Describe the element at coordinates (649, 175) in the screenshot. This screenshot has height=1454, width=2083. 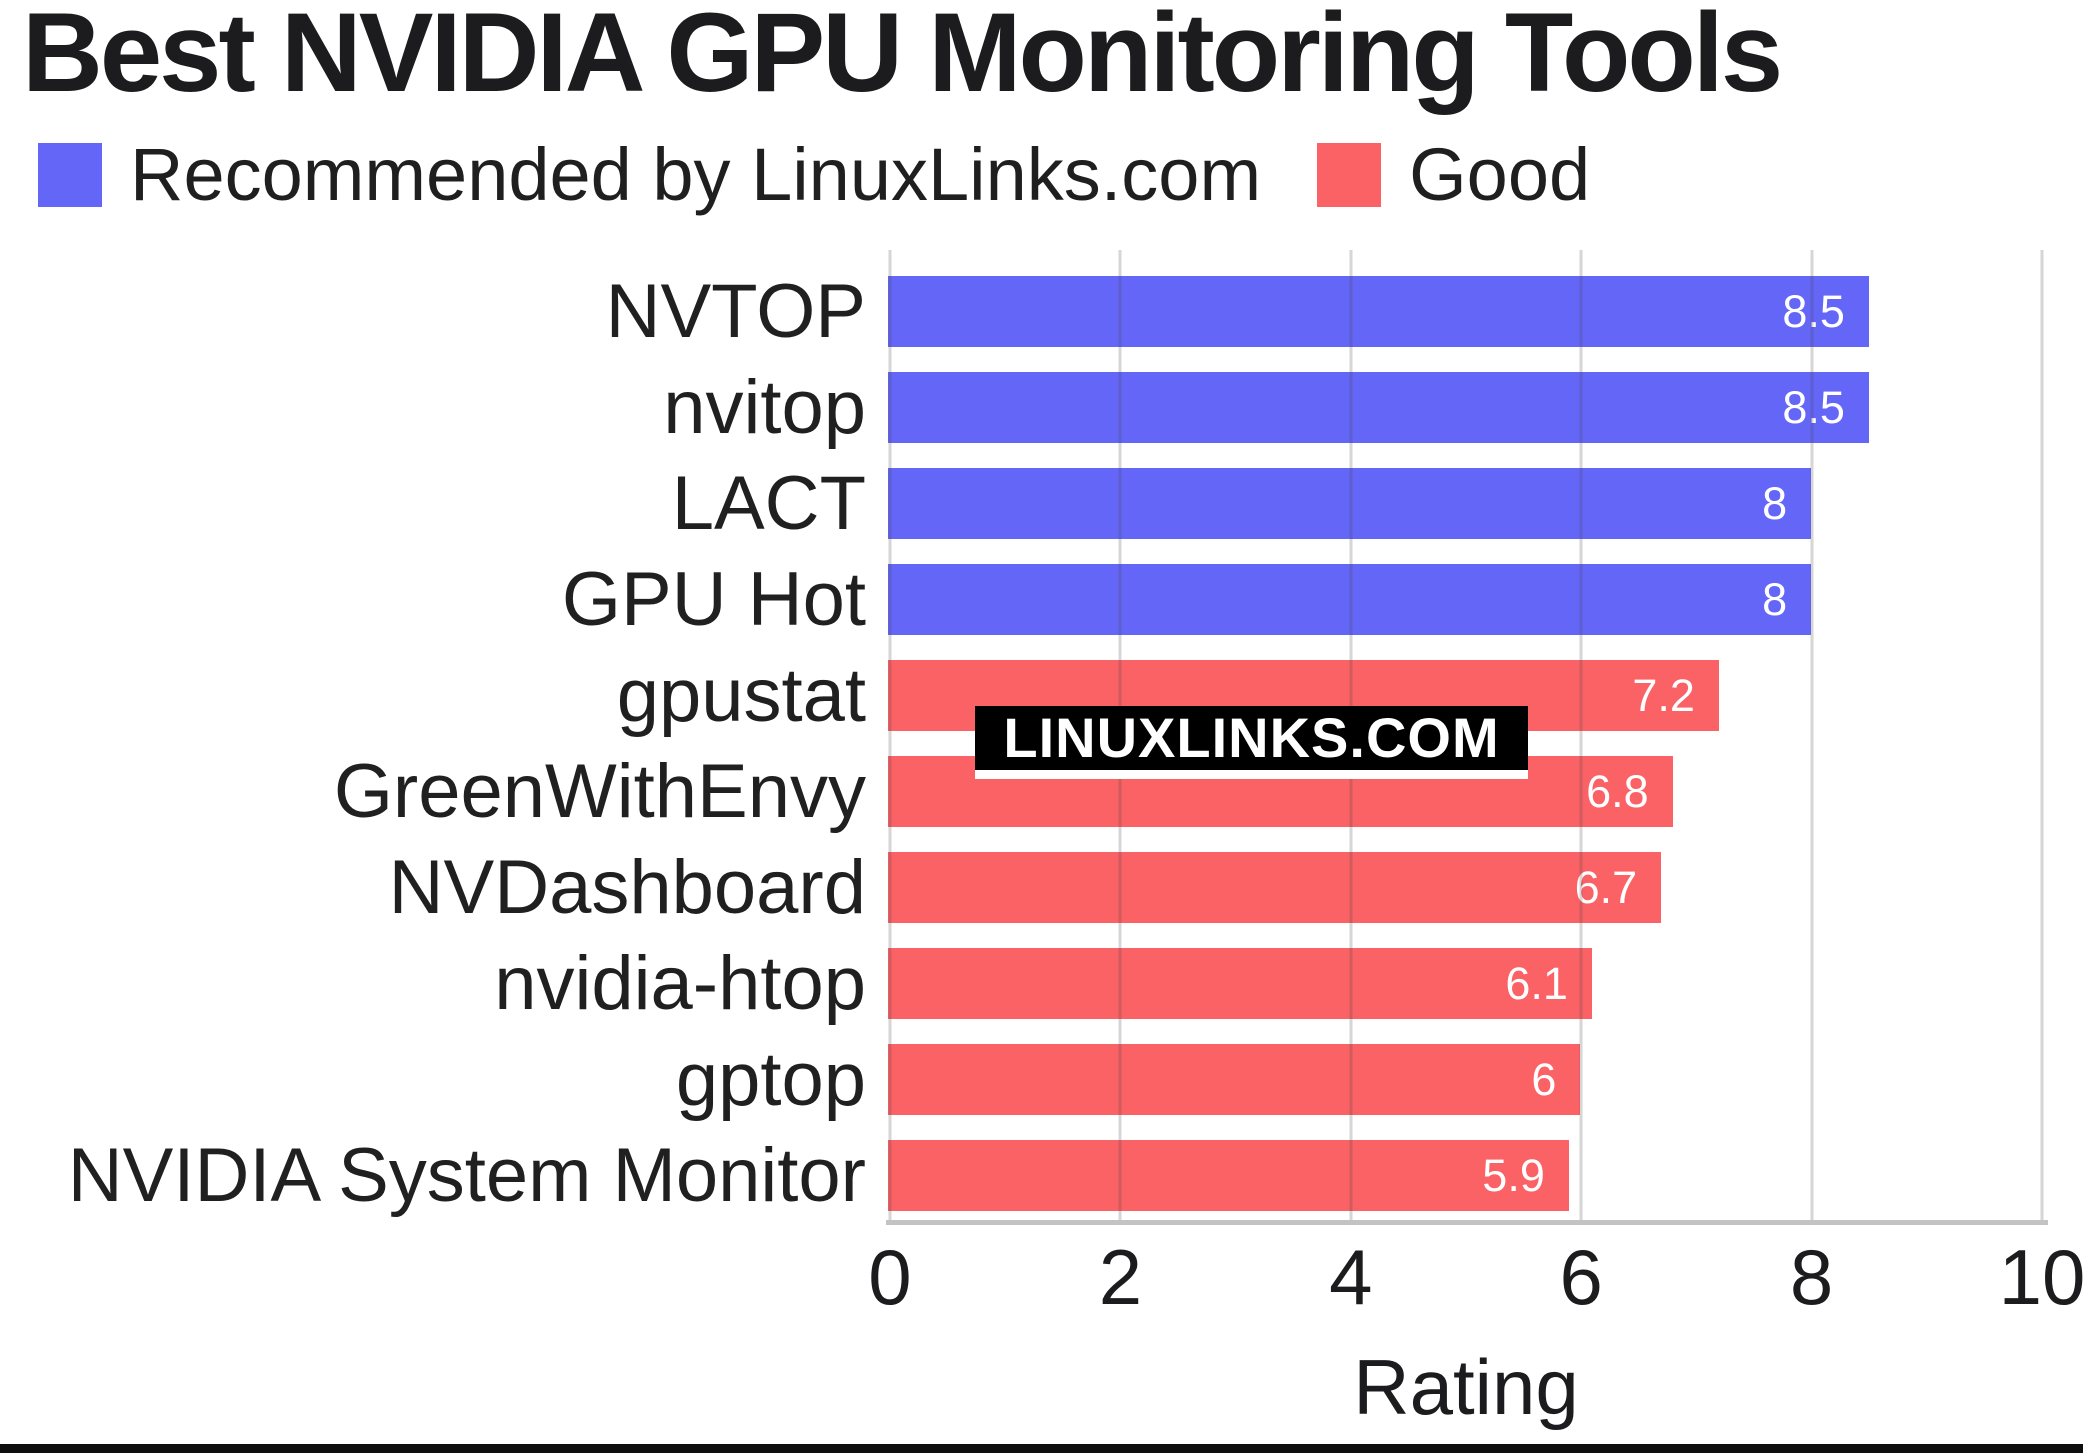
I see `legend-item-recommended: Recommended by LinuxLinks.com` at that location.